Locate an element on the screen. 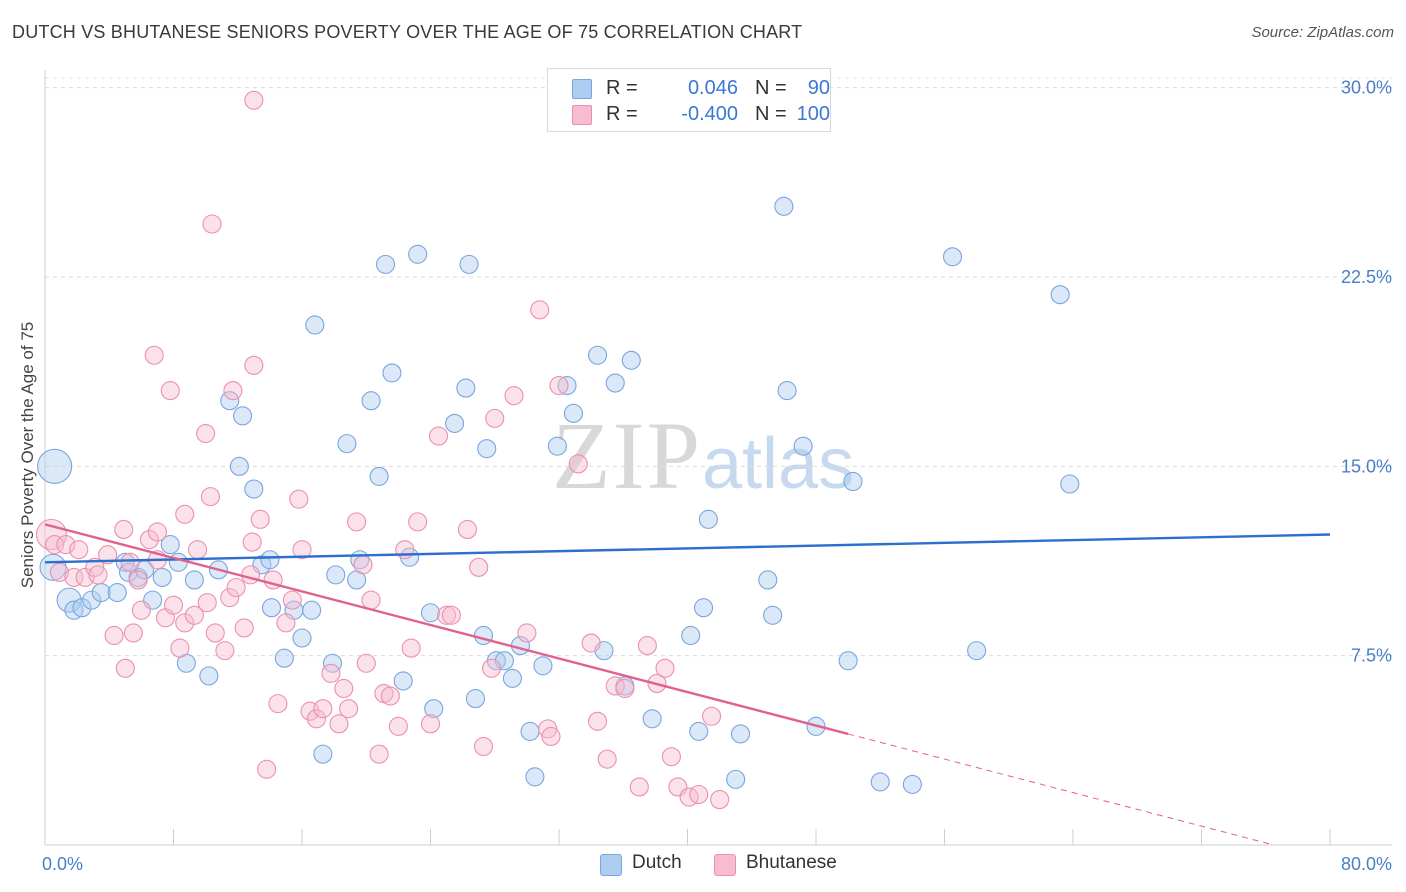 This screenshot has width=1406, height=892. bhutanese-trend-line is located at coordinates (1060, 789).